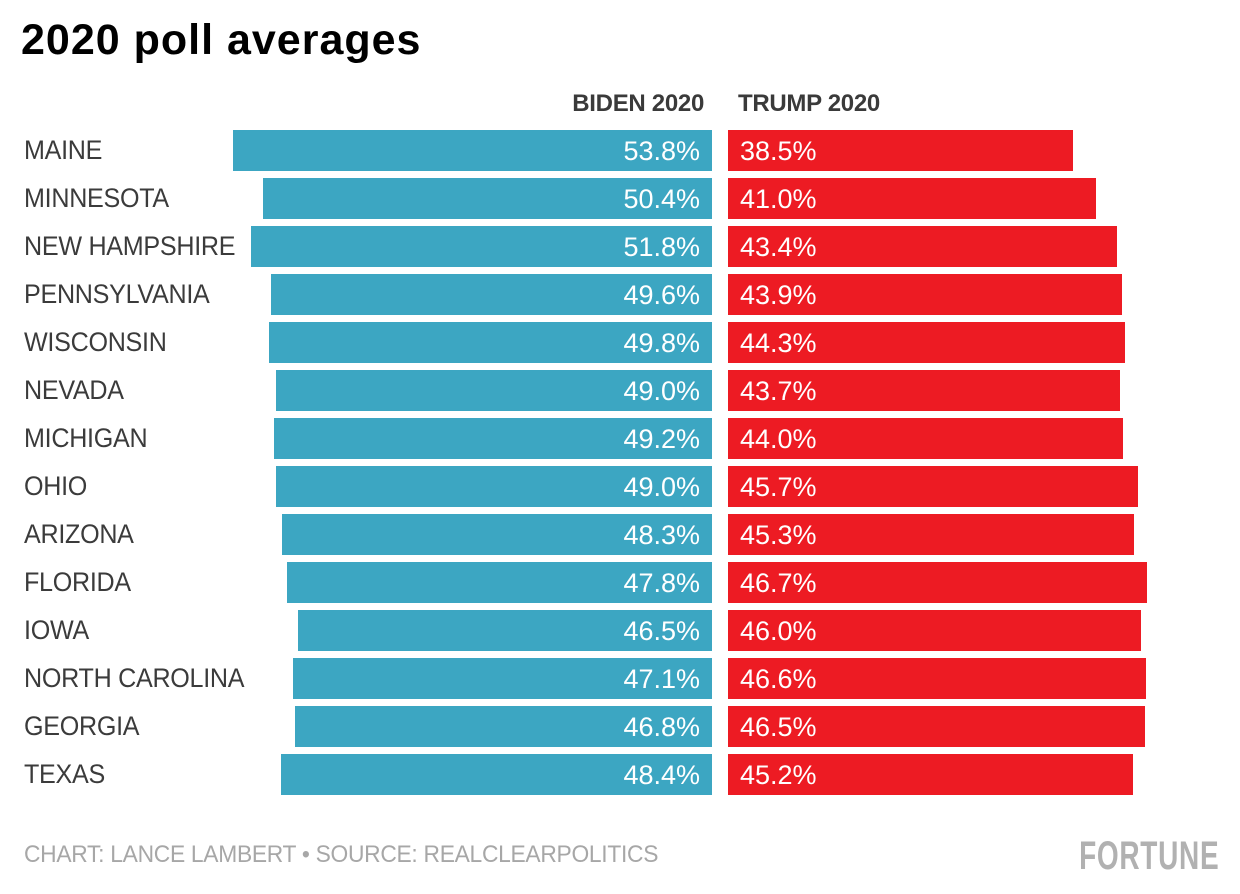  Describe the element at coordinates (63, 150) in the screenshot. I see `state-label: MAINE` at that location.